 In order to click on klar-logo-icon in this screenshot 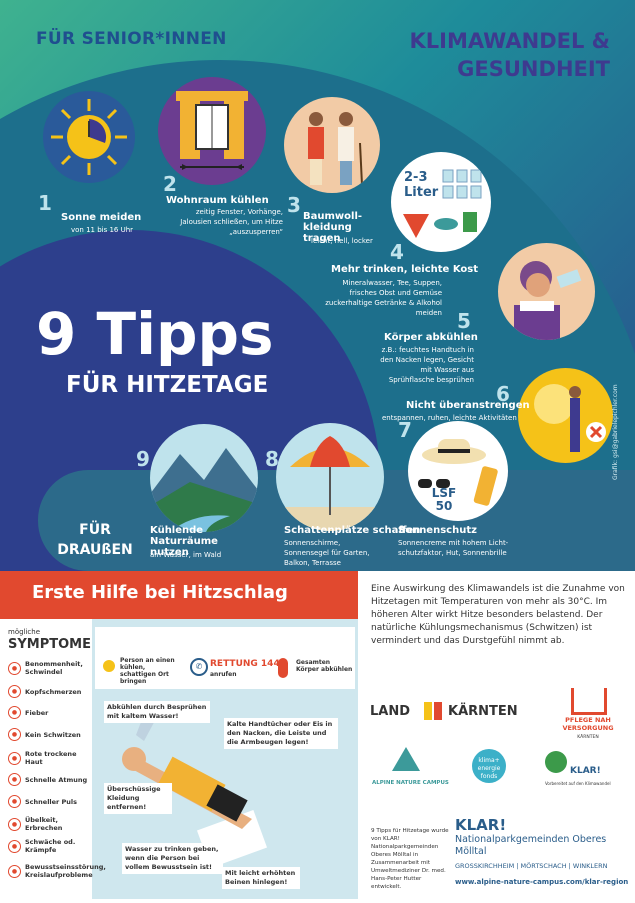, I will do `click(556, 762)`.